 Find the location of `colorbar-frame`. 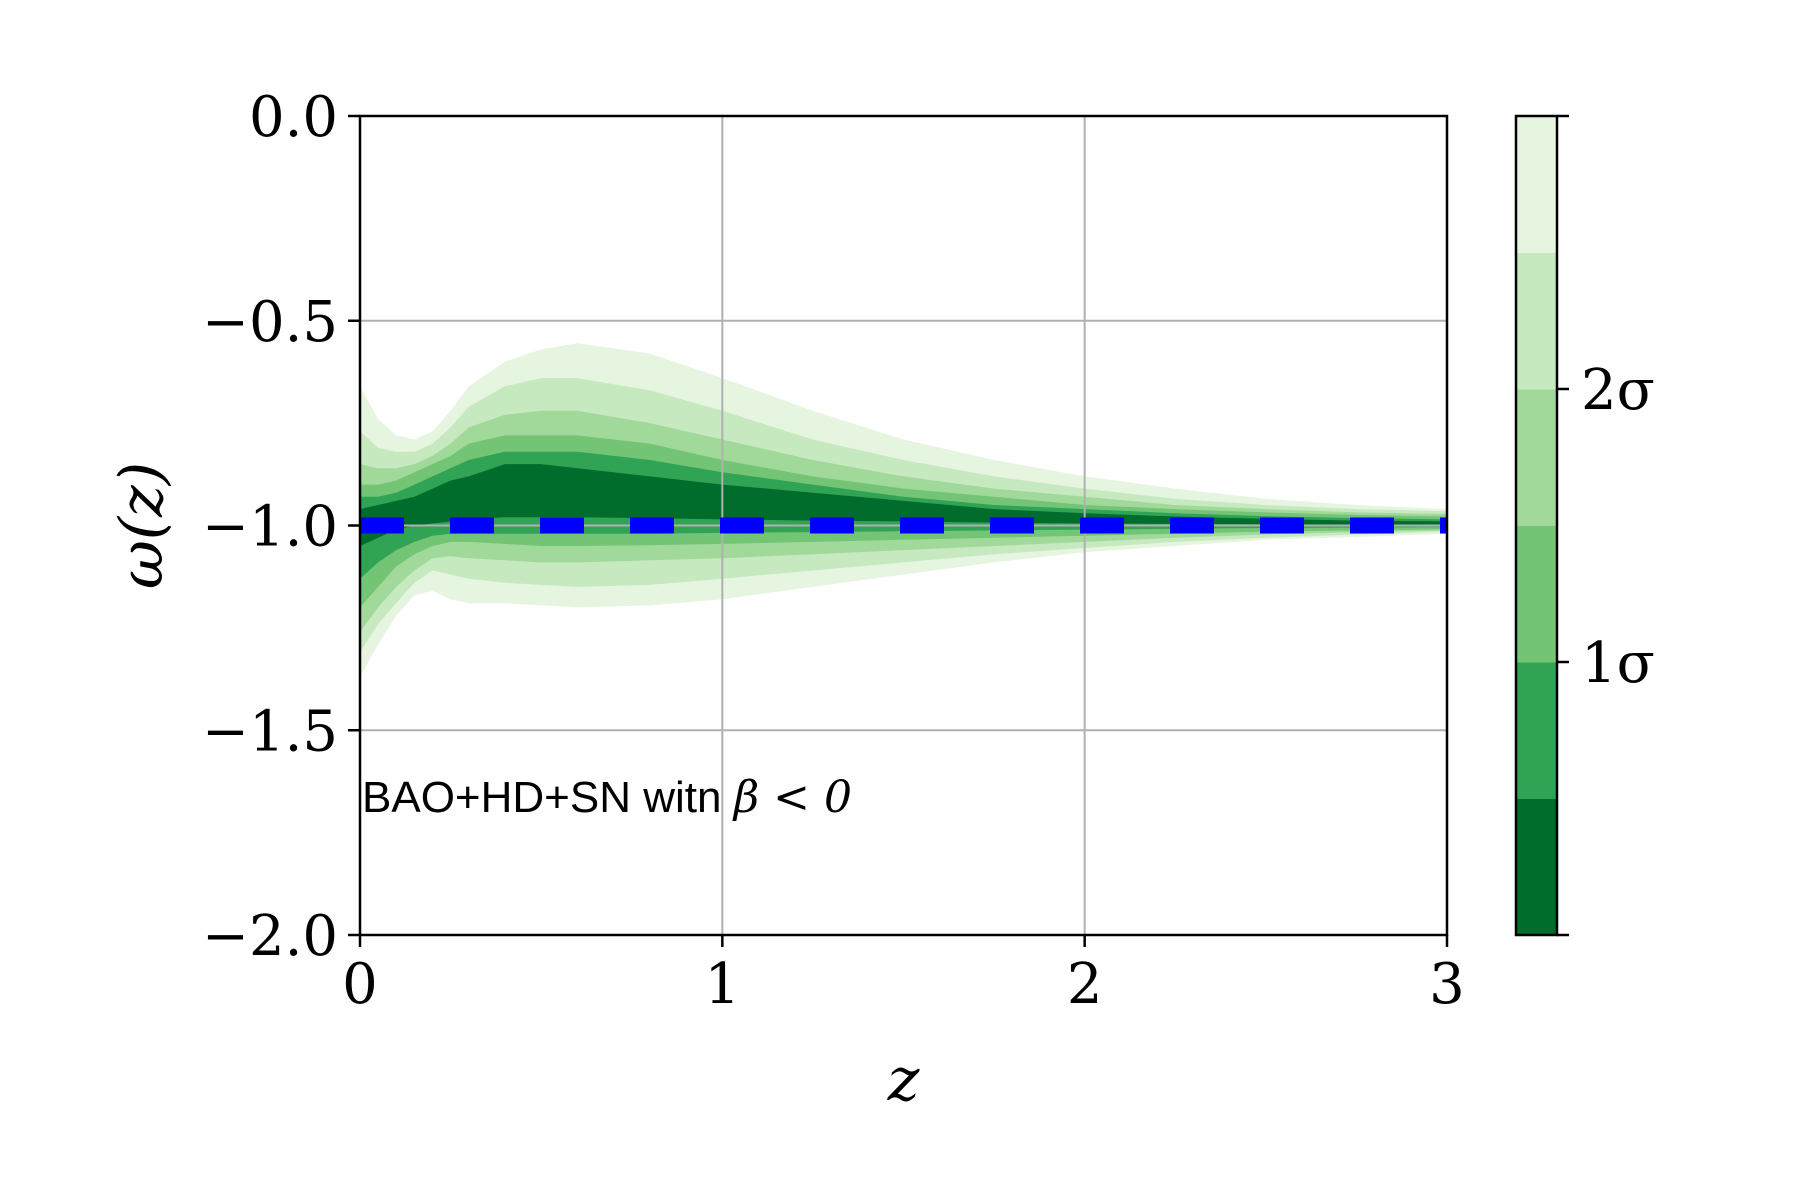

colorbar-frame is located at coordinates (1536, 525).